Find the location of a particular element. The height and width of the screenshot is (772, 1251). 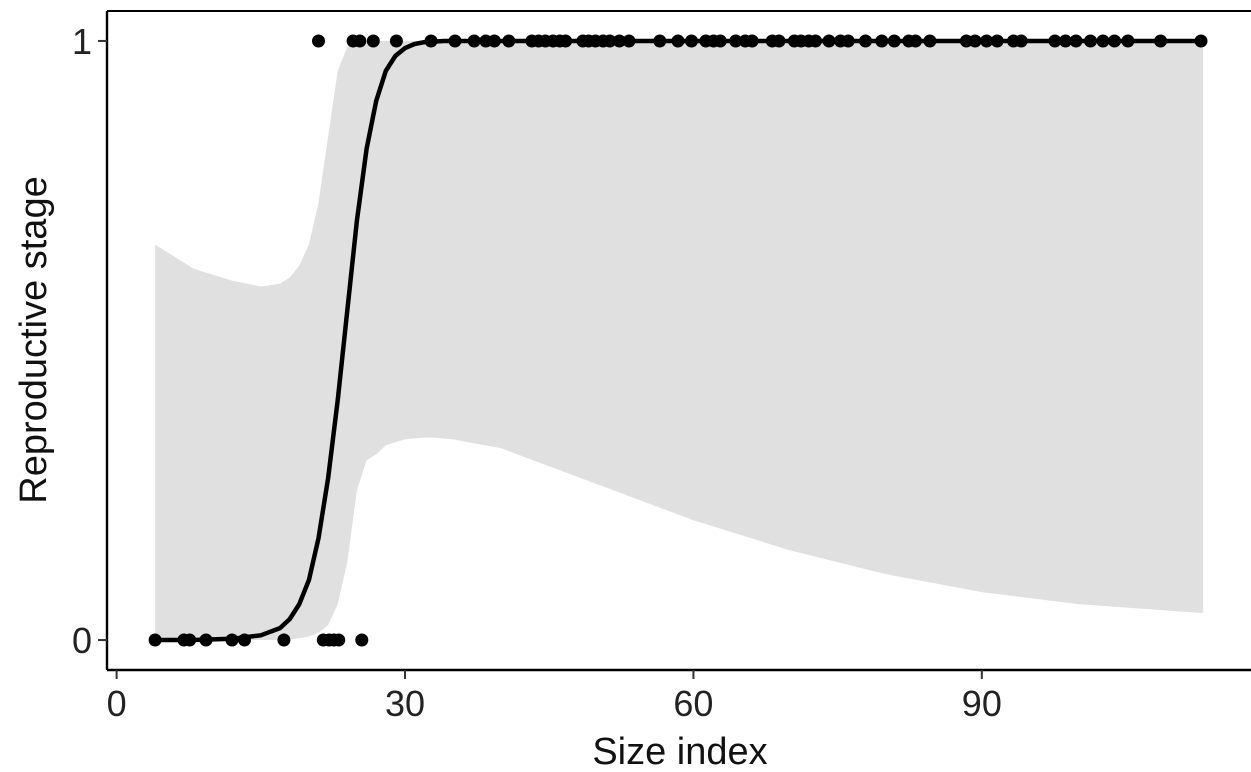

y-axis-title: Reproductive stage is located at coordinates (34, 339).